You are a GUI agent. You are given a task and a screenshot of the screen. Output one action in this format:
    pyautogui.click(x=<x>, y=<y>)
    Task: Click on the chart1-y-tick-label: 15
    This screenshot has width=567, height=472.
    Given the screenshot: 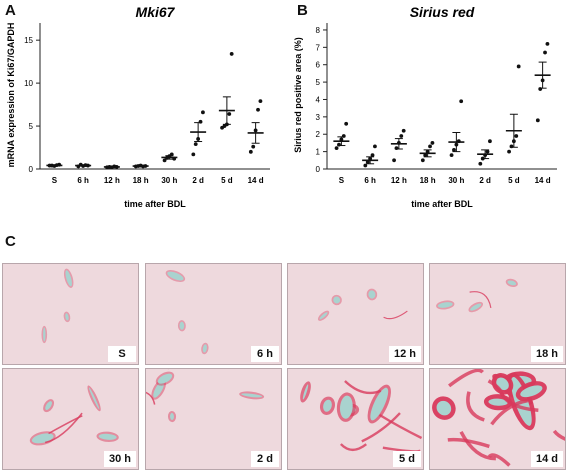 What is the action you would take?
    pyautogui.click(x=28, y=40)
    